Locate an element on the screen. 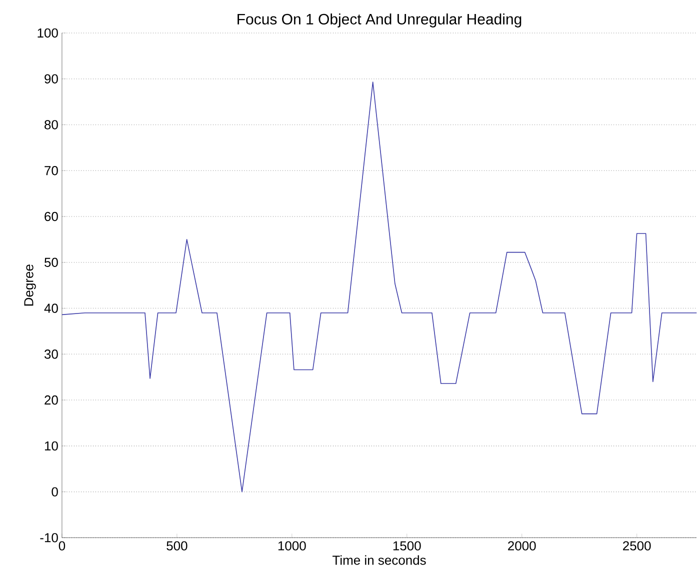  y-tick-label: 40 is located at coordinates (51, 309).